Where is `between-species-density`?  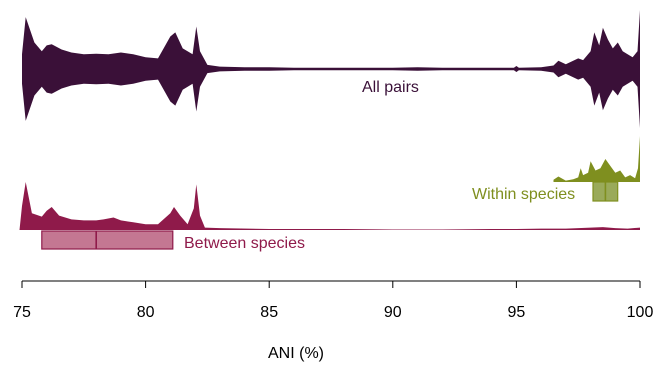
between-species-density is located at coordinates (329, 206).